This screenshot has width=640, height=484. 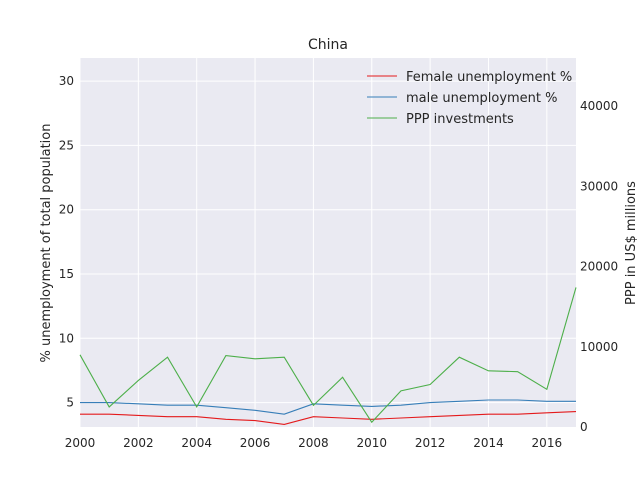 I want to click on legend-label: Female unemployment %, so click(x=489, y=77).